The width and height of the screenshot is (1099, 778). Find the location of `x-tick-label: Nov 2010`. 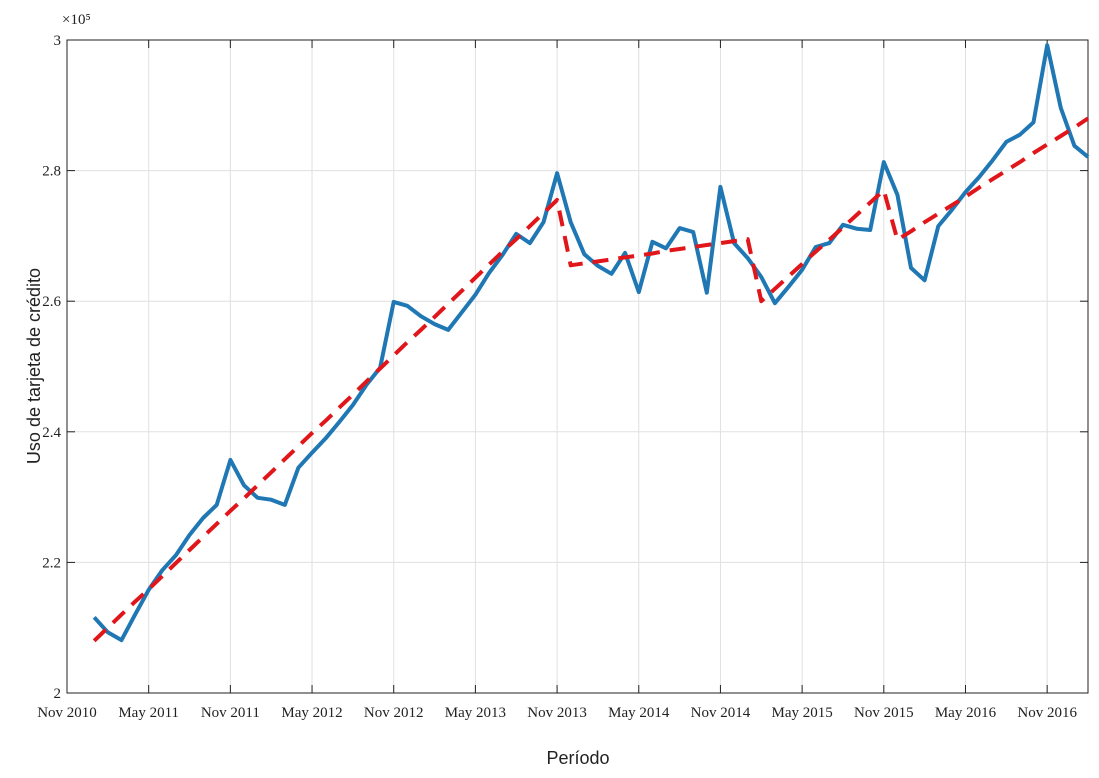

x-tick-label: Nov 2010 is located at coordinates (67, 713).